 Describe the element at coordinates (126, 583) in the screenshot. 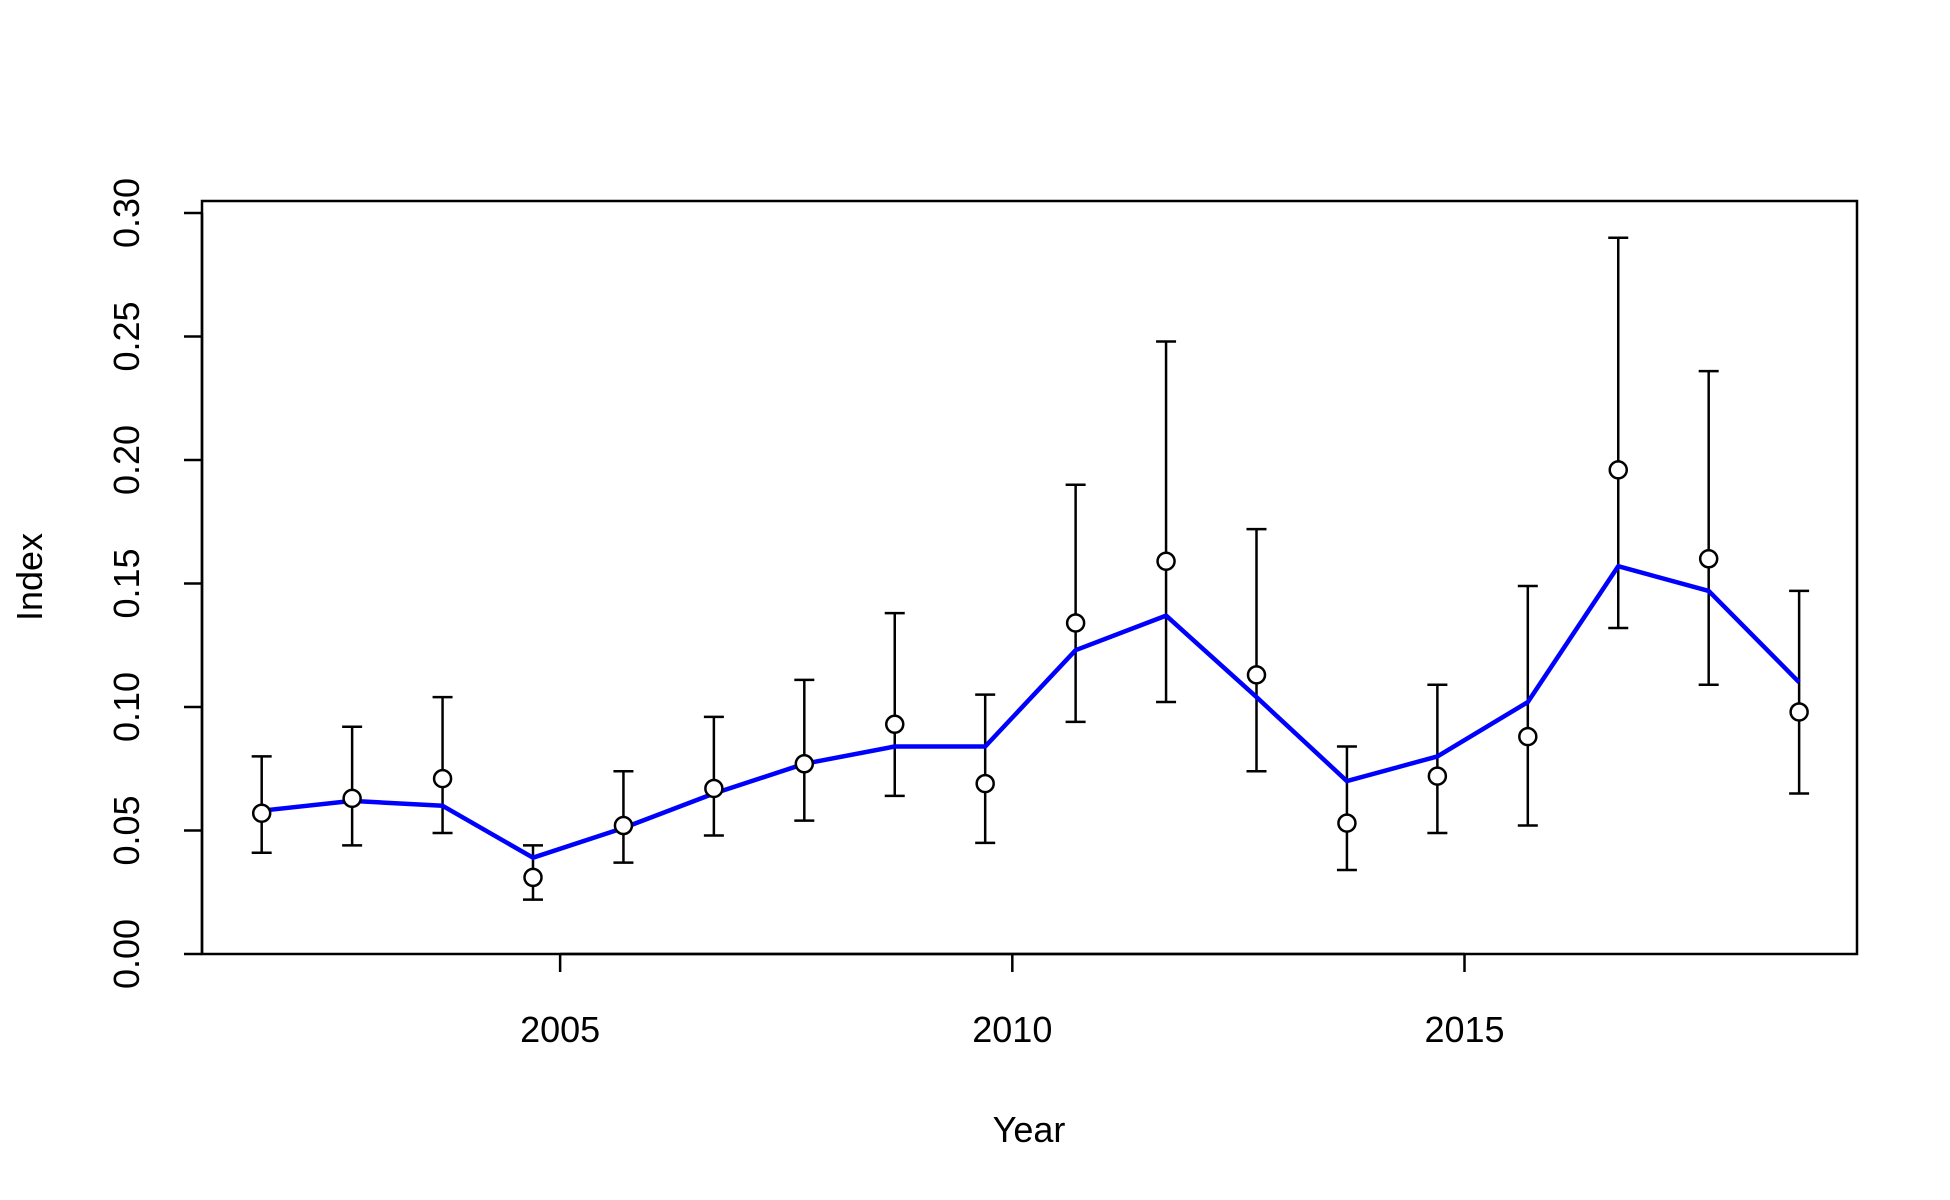

I see `y-tick-label: 0.15` at that location.